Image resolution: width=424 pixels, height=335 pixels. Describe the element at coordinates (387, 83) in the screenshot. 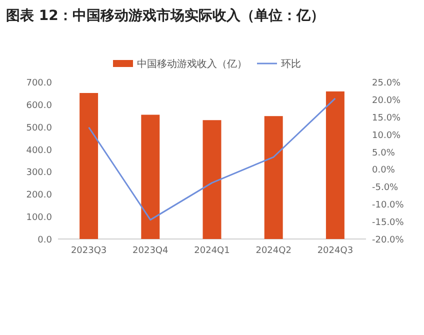

I see `y2-tick-label: 25.0%` at that location.